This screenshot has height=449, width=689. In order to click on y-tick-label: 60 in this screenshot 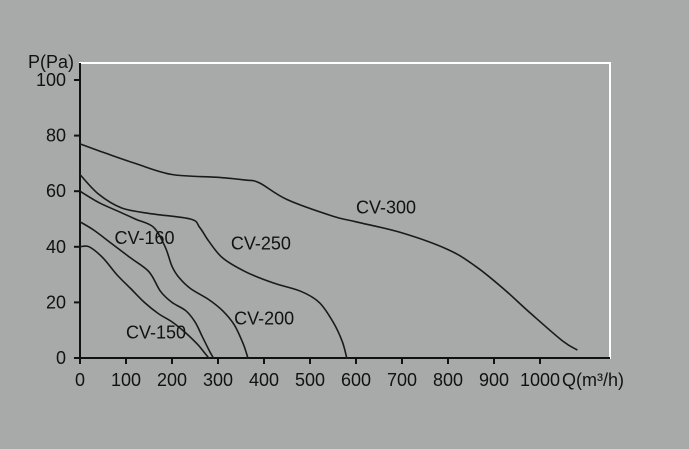, I will do `click(56, 191)`.